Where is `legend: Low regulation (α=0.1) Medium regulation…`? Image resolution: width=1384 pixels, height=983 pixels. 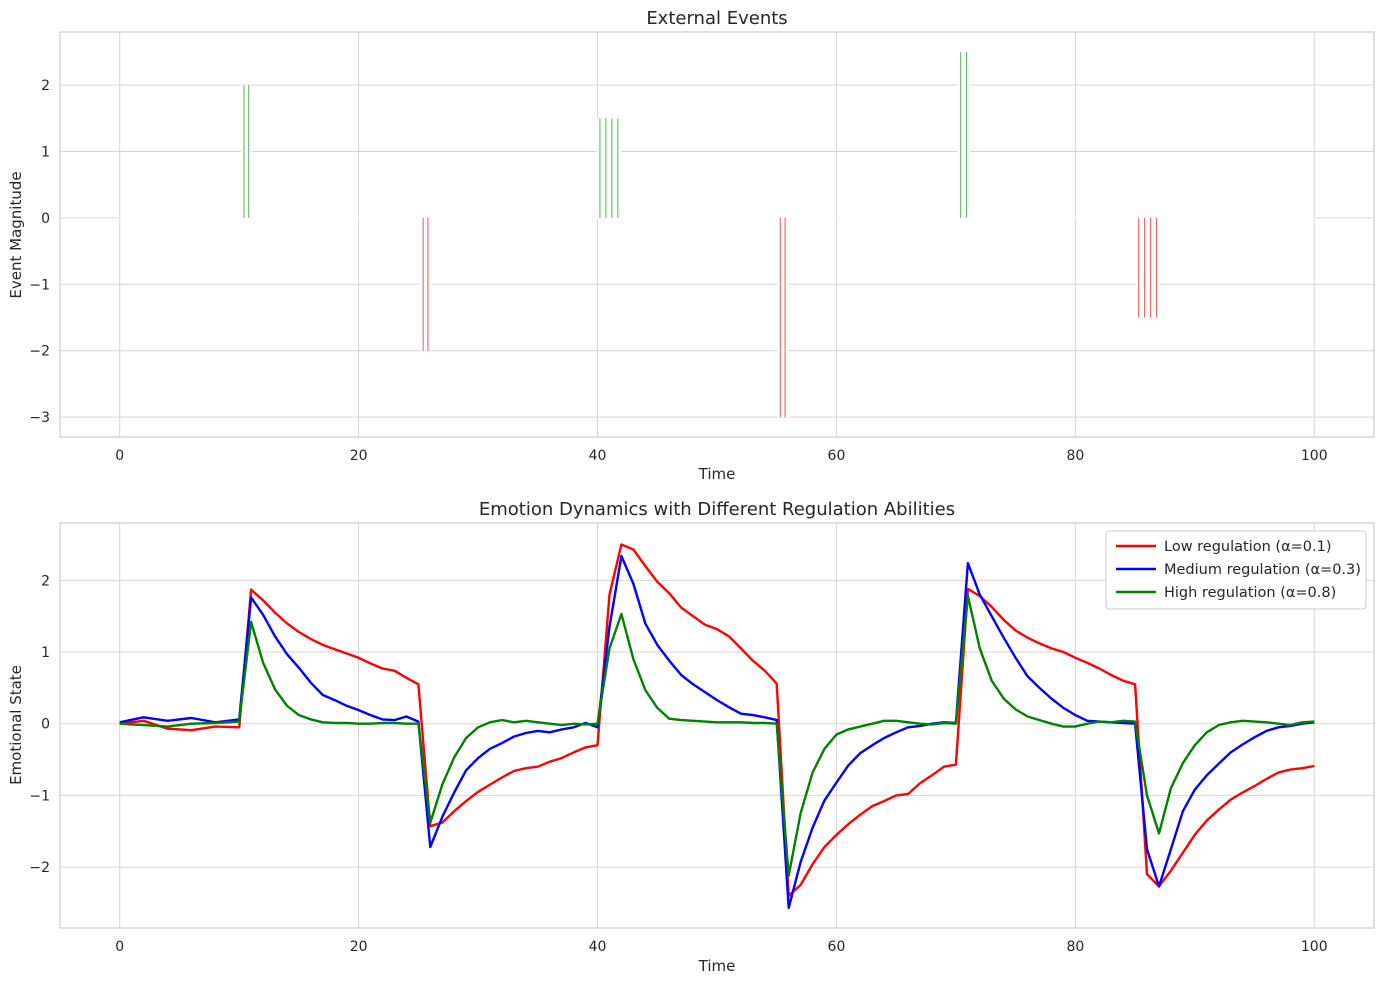 legend: Low regulation (α=0.1) Medium regulation… is located at coordinates (1236, 570).